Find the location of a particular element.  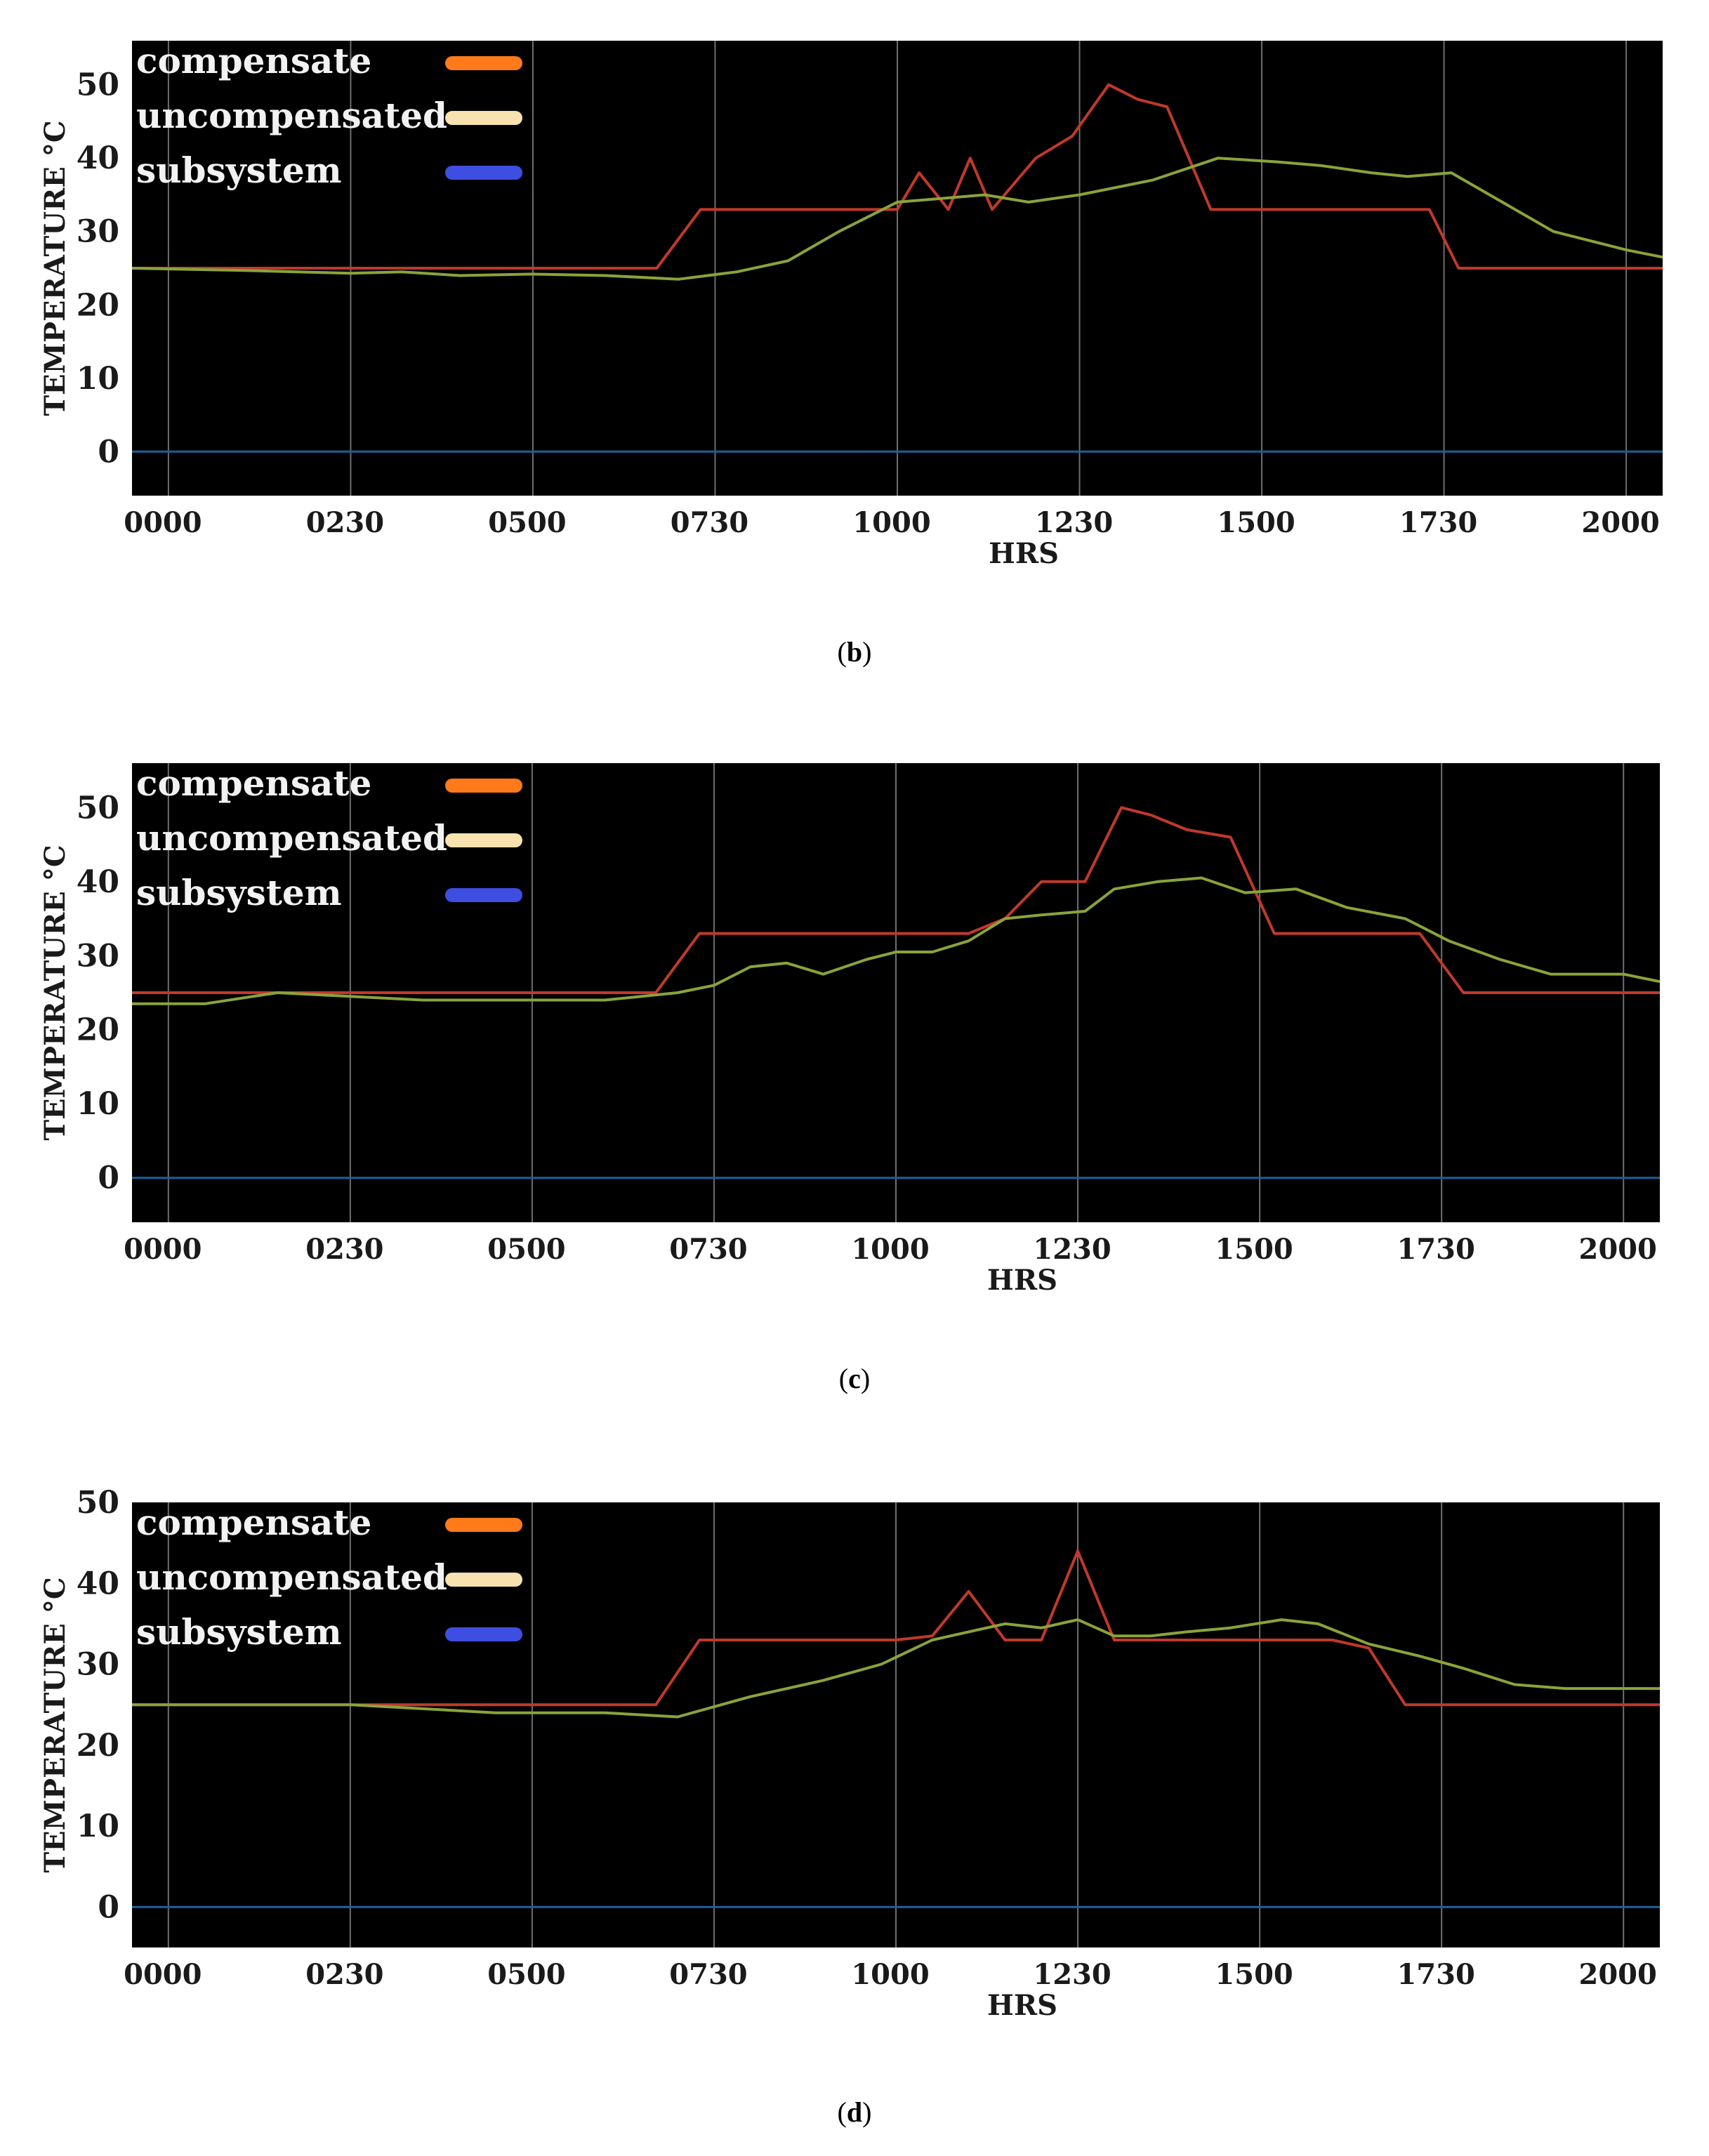

x-tick-label-c-2: 0500 is located at coordinates (526, 1249).